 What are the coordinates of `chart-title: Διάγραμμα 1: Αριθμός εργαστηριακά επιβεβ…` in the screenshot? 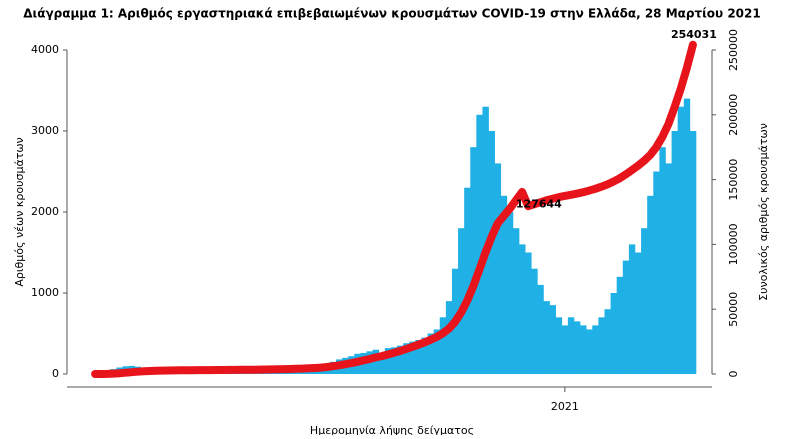 It's located at (391, 14).